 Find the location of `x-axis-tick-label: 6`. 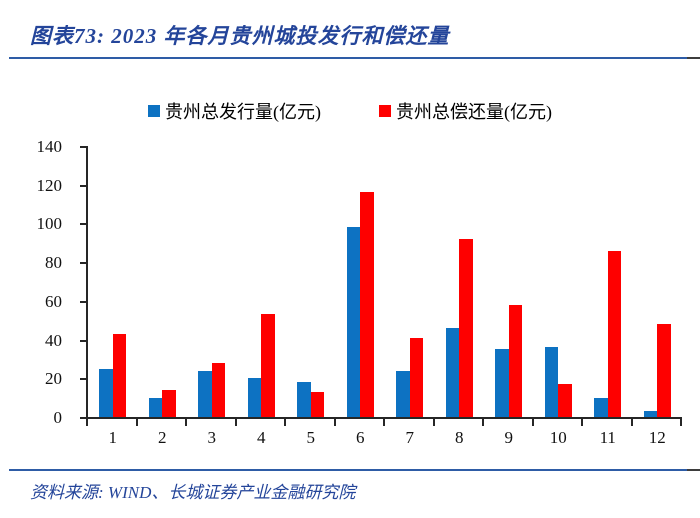

x-axis-tick-label: 6 is located at coordinates (360, 437).